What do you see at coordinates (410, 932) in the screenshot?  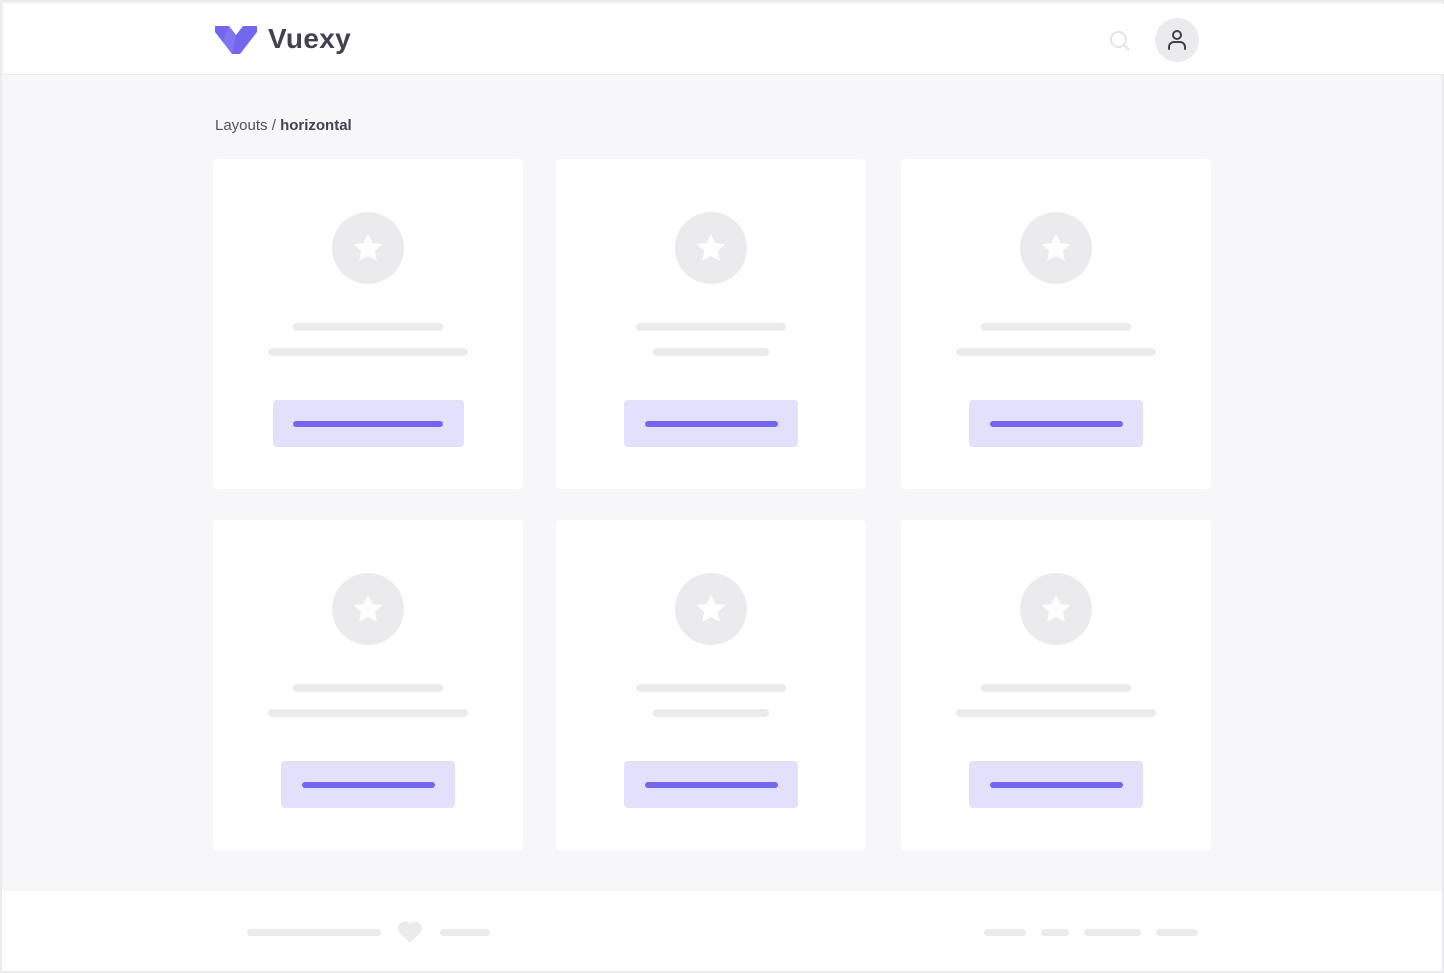 I see `heart-icon` at bounding box center [410, 932].